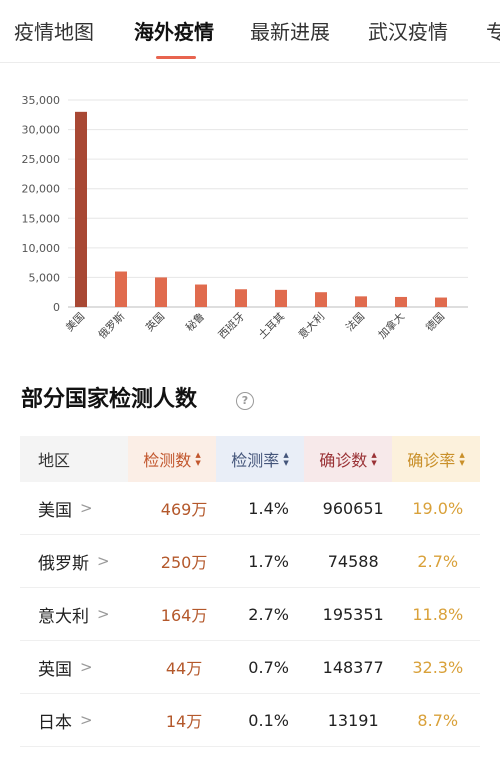 The height and width of the screenshot is (772, 500). What do you see at coordinates (343, 460) in the screenshot?
I see `header-confirmed-label: 确诊数` at bounding box center [343, 460].